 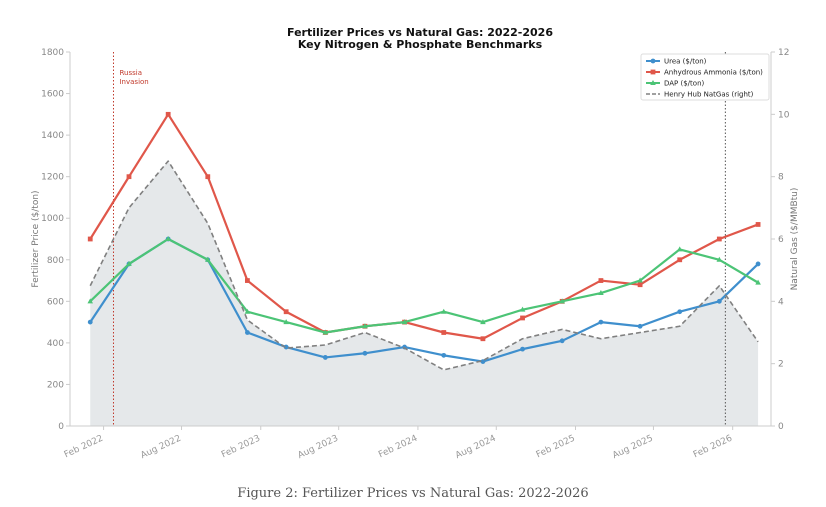 I want to click on x-tick-label: Aug 2025, so click(x=633, y=447).